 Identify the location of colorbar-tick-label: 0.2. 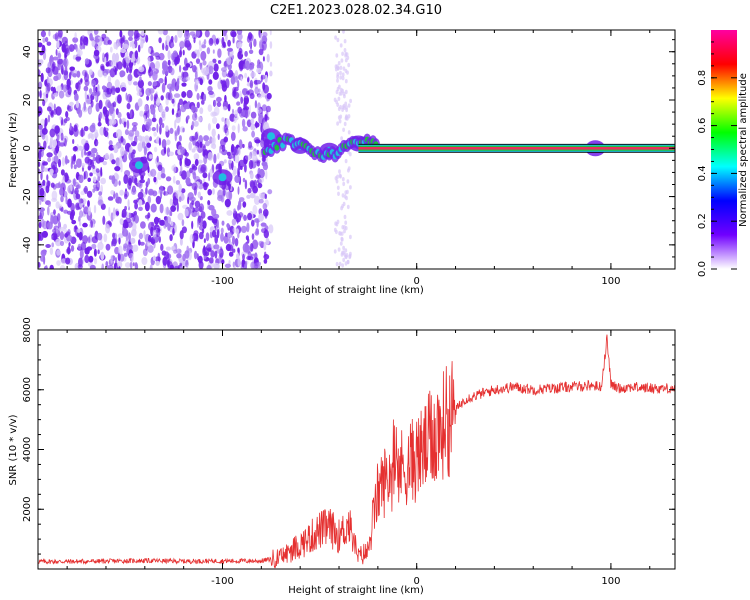
(702, 221).